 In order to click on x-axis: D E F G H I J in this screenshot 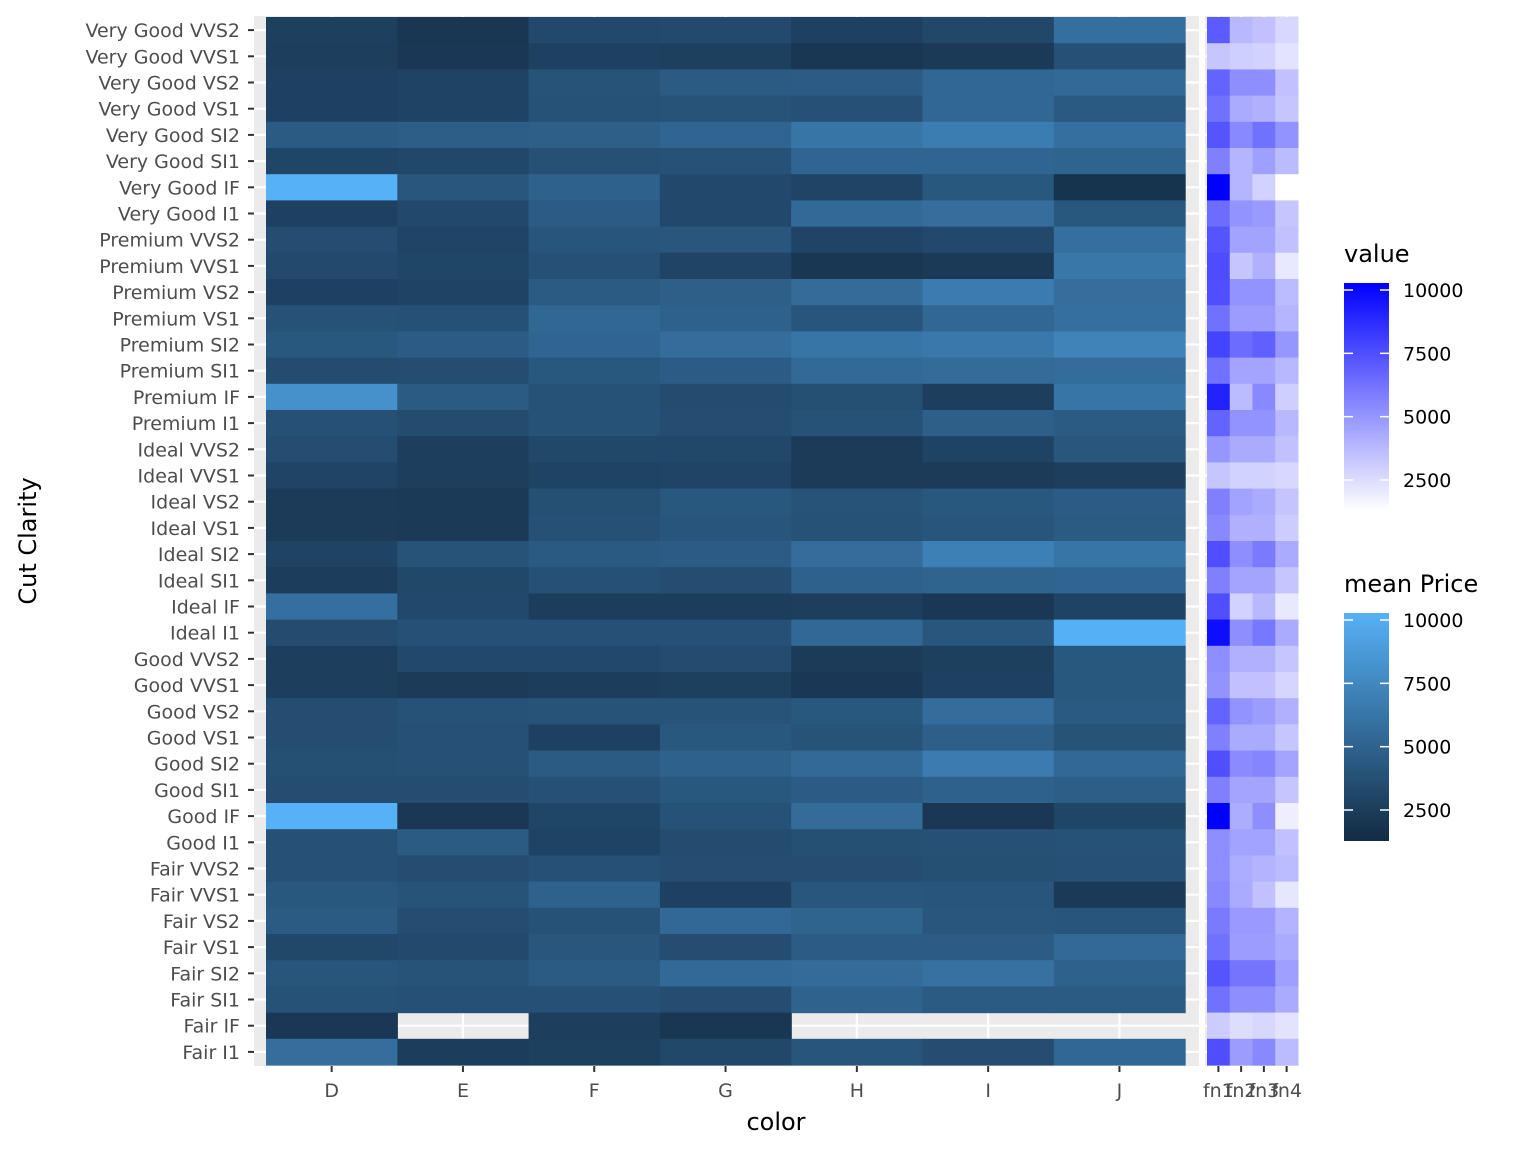, I will do `click(723, 1084)`.